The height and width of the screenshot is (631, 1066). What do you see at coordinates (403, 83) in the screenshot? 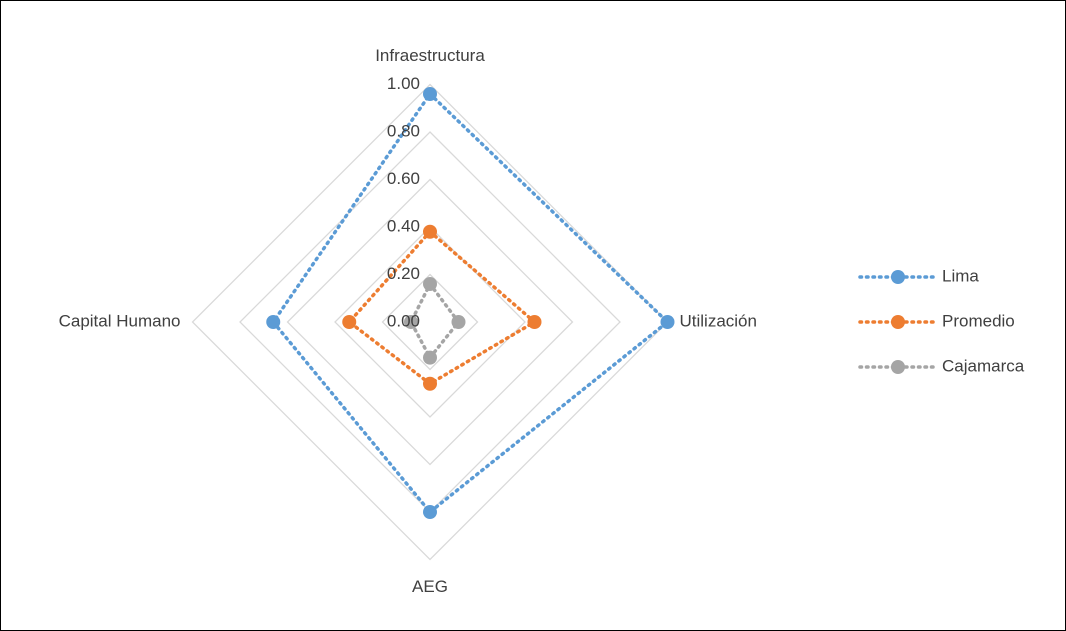
I see `r-tick-label: 1.00` at bounding box center [403, 83].